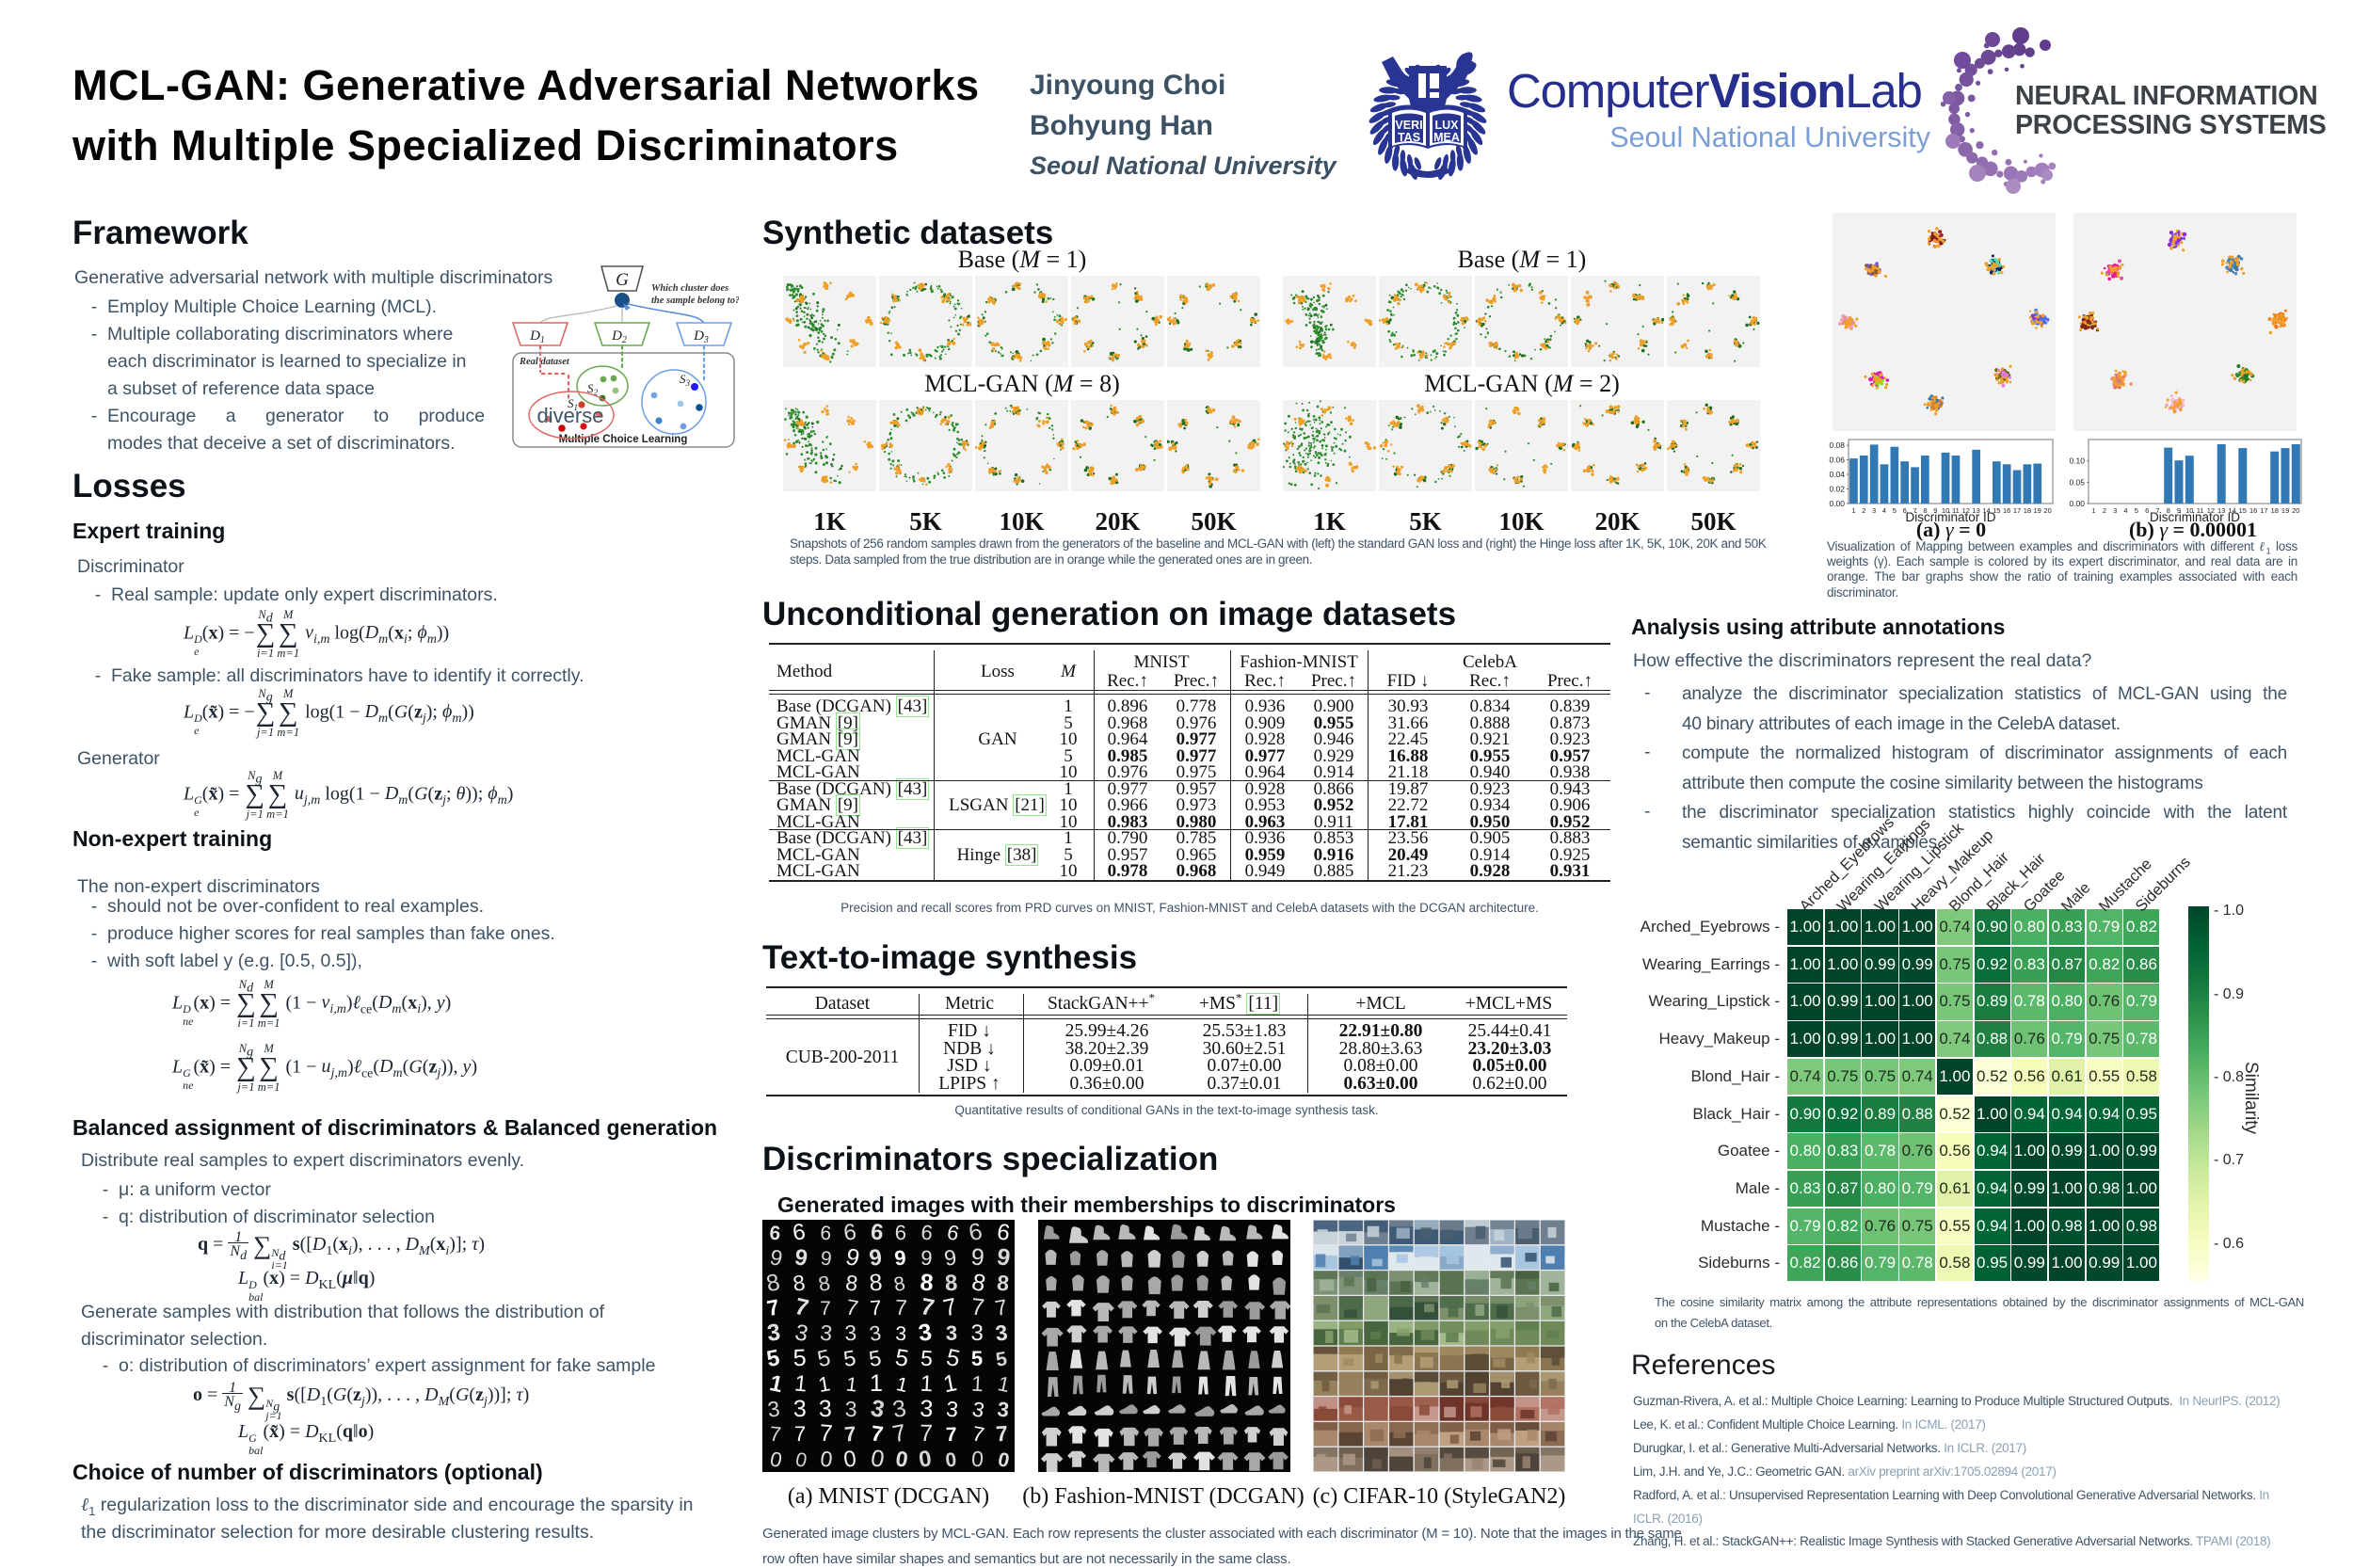 Image resolution: width=2353 pixels, height=1568 pixels. I want to click on svg-text: LUX, so click(1448, 125).